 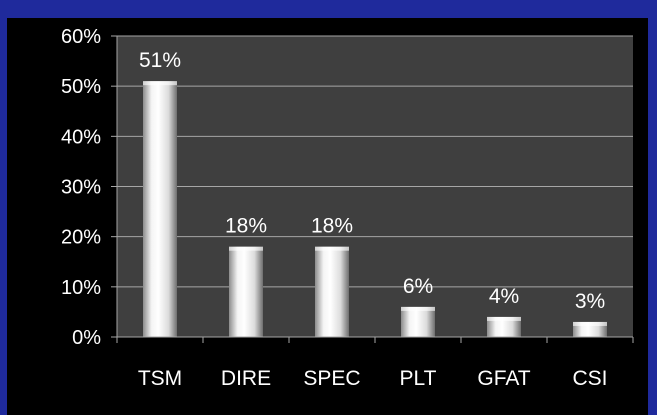 What do you see at coordinates (160, 209) in the screenshot?
I see `bar-tsm` at bounding box center [160, 209].